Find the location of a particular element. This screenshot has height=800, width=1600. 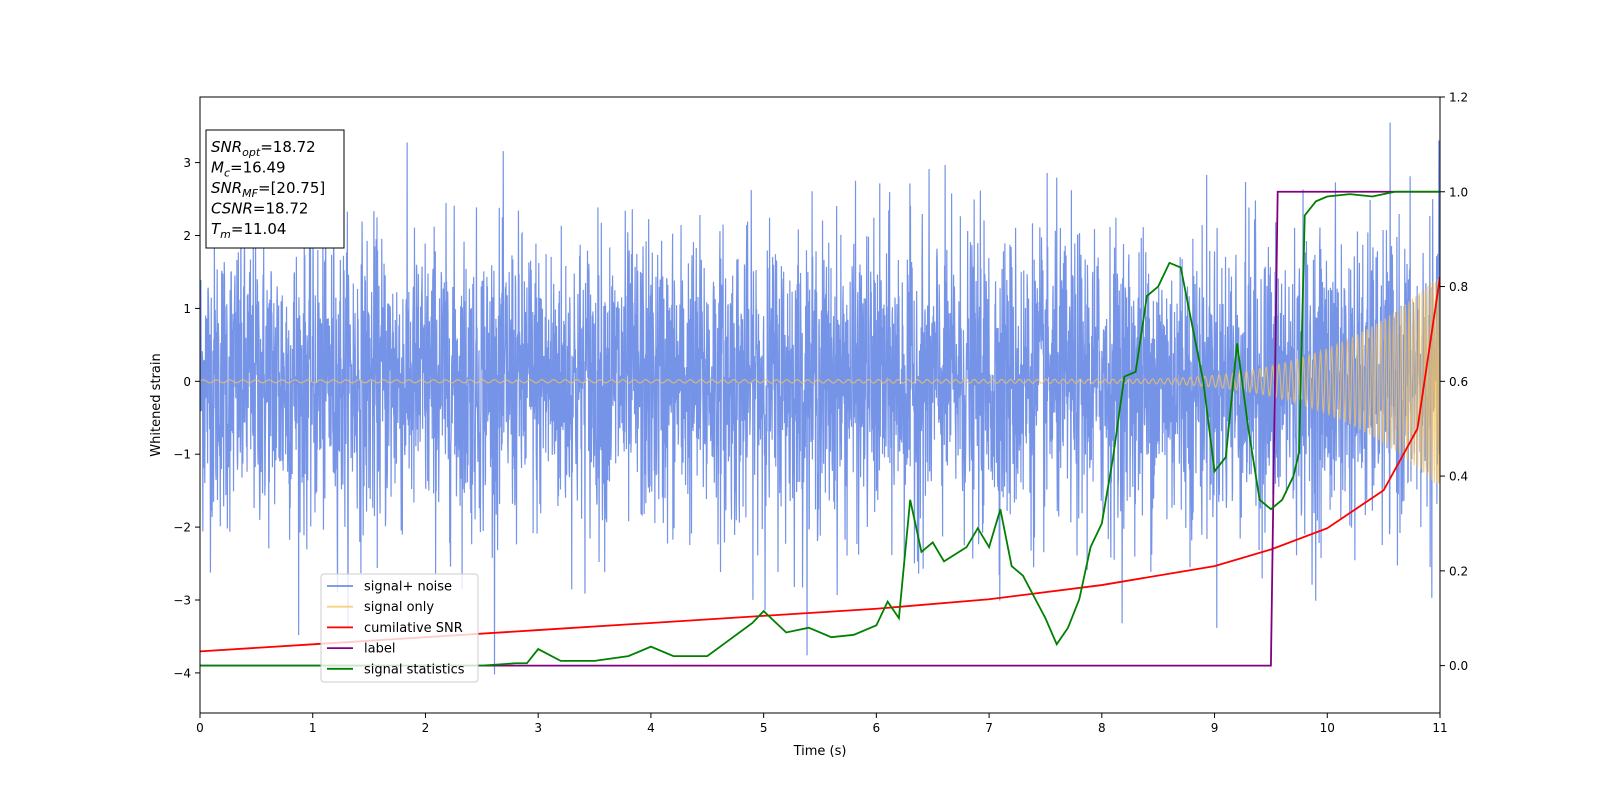

x-tick-label: 5 is located at coordinates (764, 728).